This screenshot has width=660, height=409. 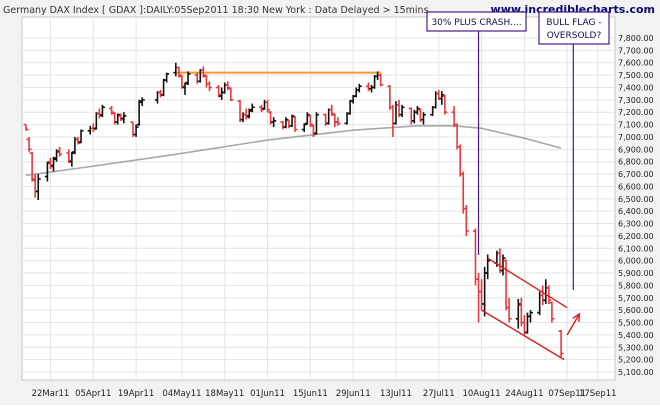 I want to click on x-tick-label: 07Sep11, so click(x=567, y=394).